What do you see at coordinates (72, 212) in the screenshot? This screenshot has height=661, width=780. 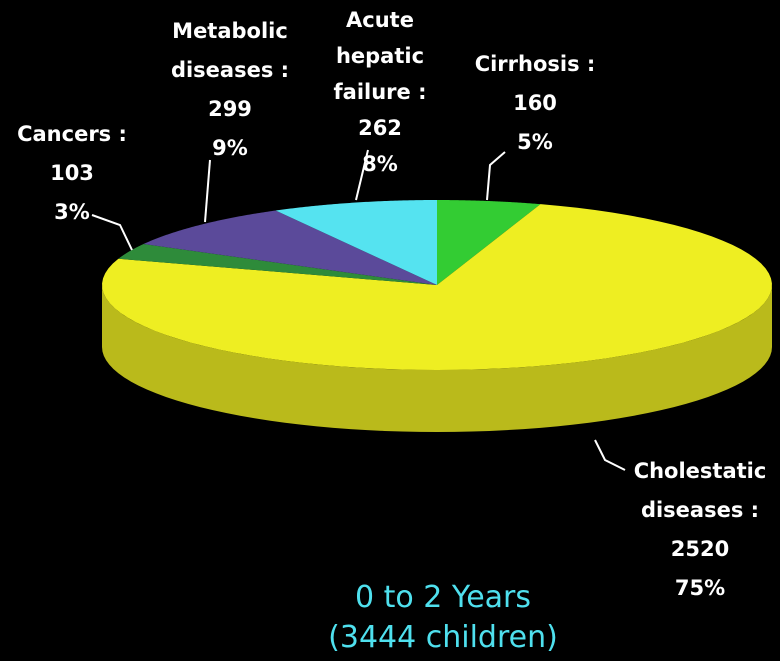 I see `percent-label: 3%` at bounding box center [72, 212].